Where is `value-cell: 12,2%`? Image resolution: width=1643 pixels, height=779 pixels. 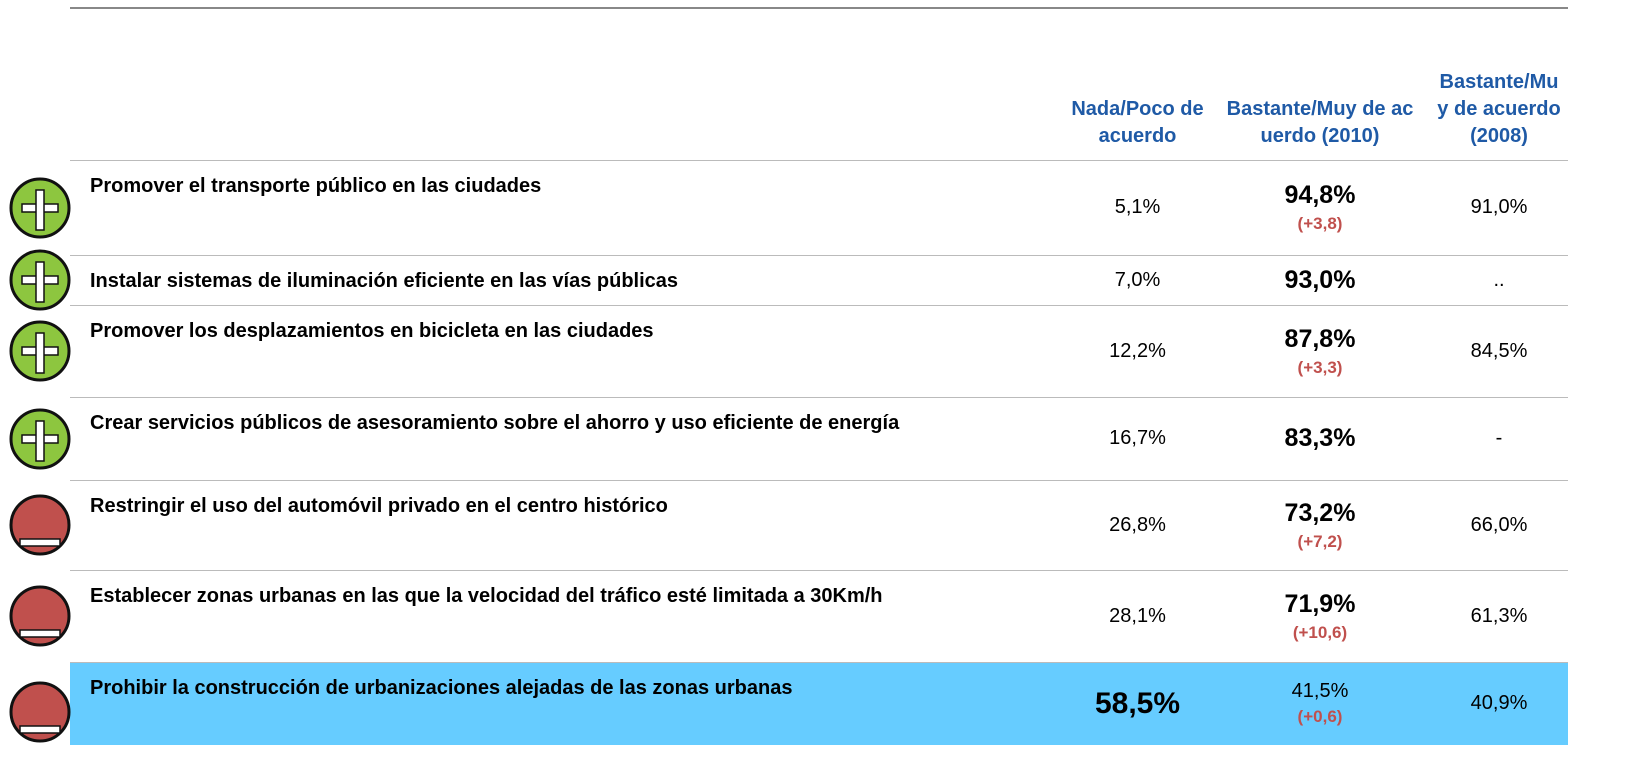 value-cell: 12,2% is located at coordinates (1137, 351).